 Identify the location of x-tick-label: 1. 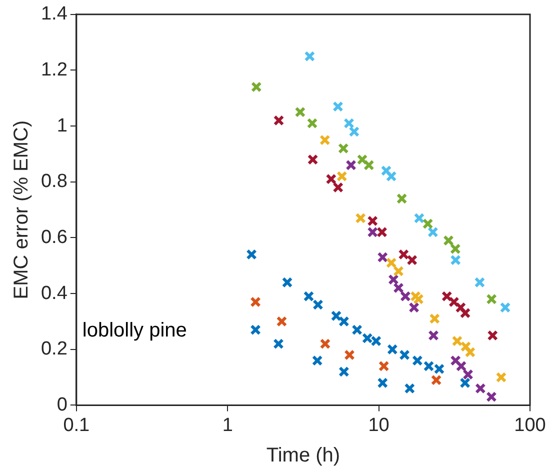
(227, 425).